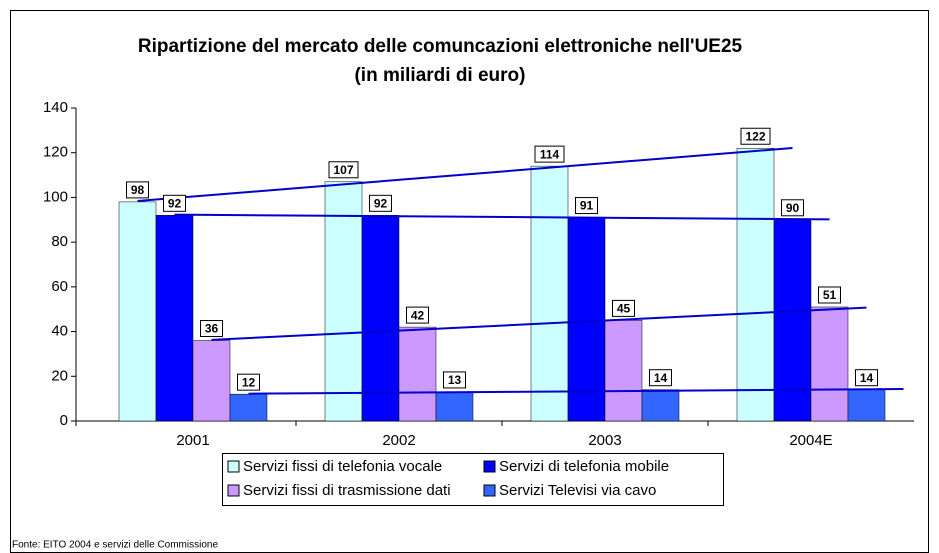 The width and height of the screenshot is (939, 553). I want to click on y-tick-label: 100, so click(55, 196).